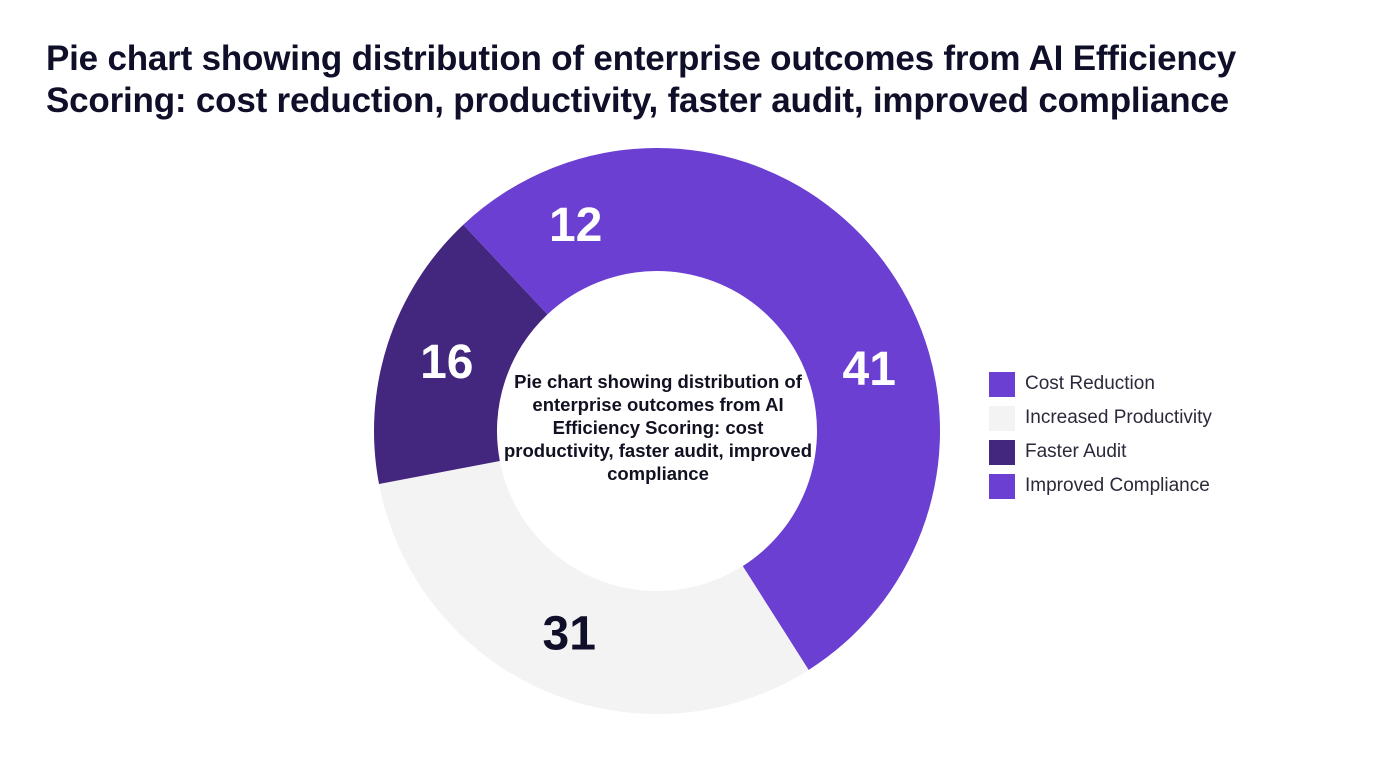 This screenshot has width=1376, height=768. What do you see at coordinates (1118, 417) in the screenshot?
I see `legend-label: Increased Productivity` at bounding box center [1118, 417].